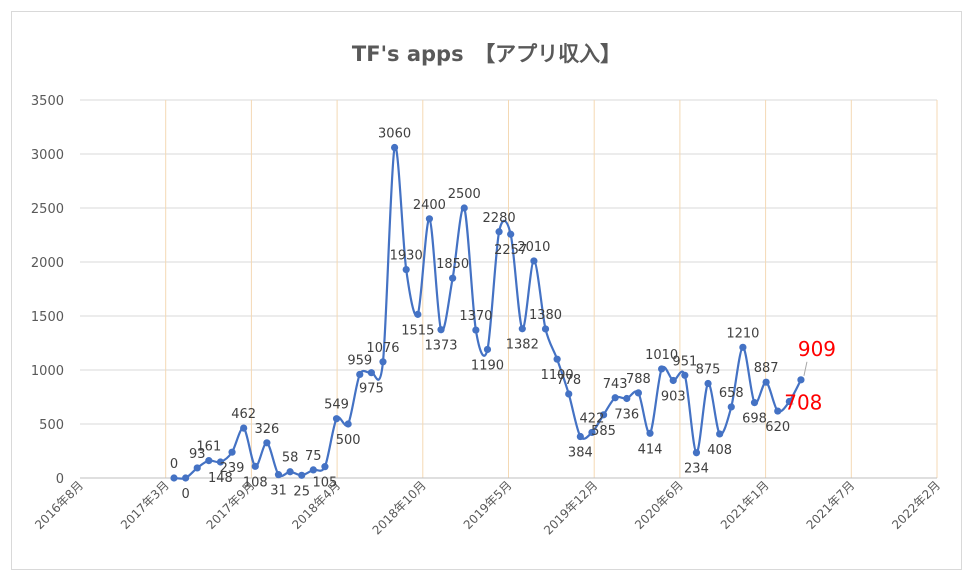 Image resolution: width=973 pixels, height=581 pixels. Describe the element at coordinates (486, 54) in the screenshot. I see `chart-title: TF's apps 【アプリ収入】` at that location.